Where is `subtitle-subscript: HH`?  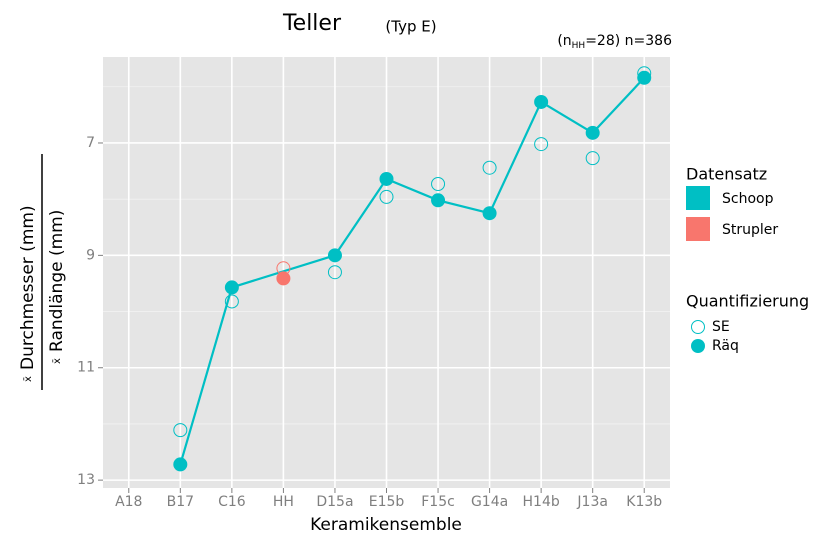 subtitle-subscript: HH is located at coordinates (579, 46).